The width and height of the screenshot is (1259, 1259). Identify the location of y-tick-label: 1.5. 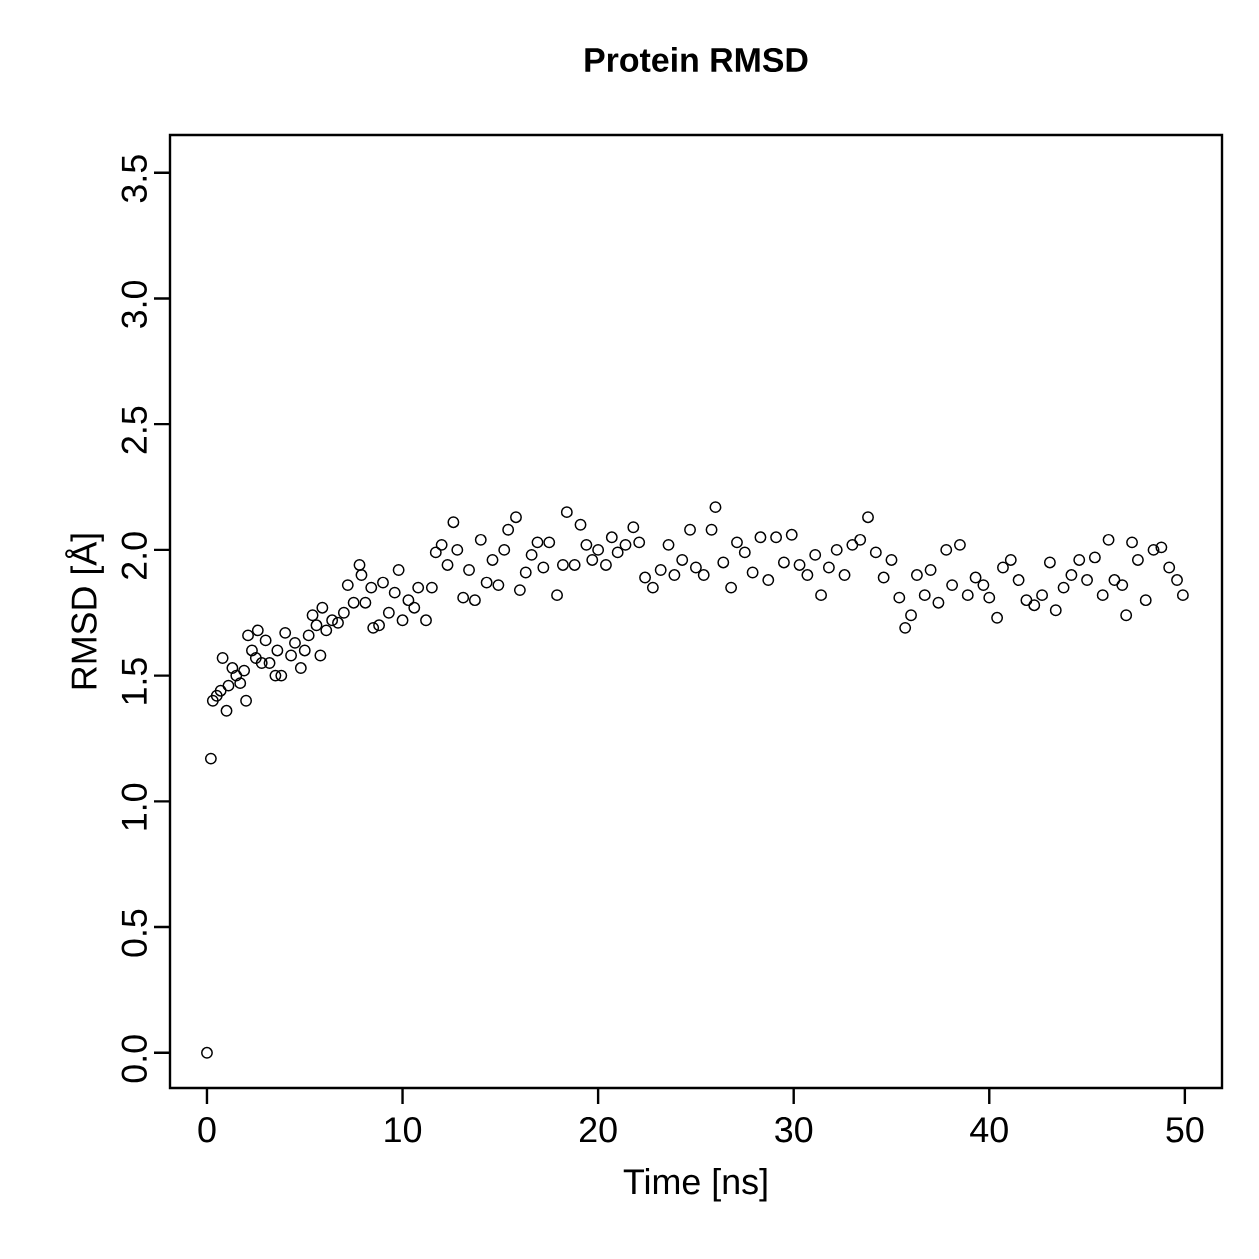
(134, 681).